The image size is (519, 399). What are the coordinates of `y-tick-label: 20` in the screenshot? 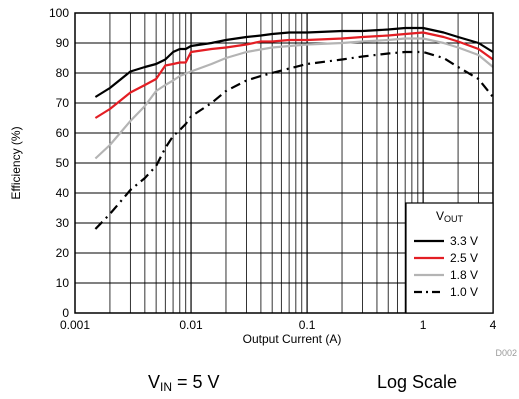 It's located at (63, 253).